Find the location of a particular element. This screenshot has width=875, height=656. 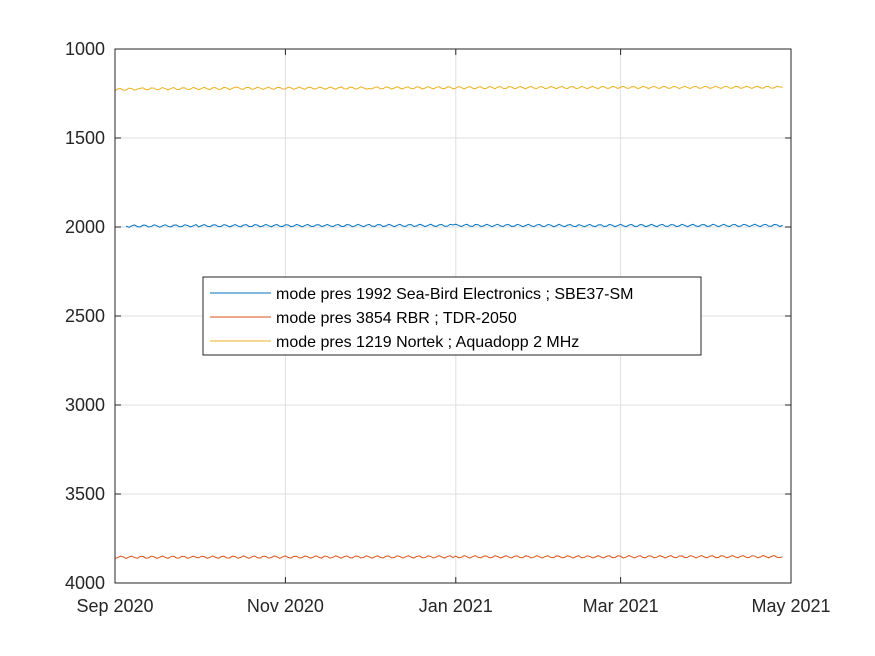

y-tick-label: 3000 is located at coordinates (85, 405).